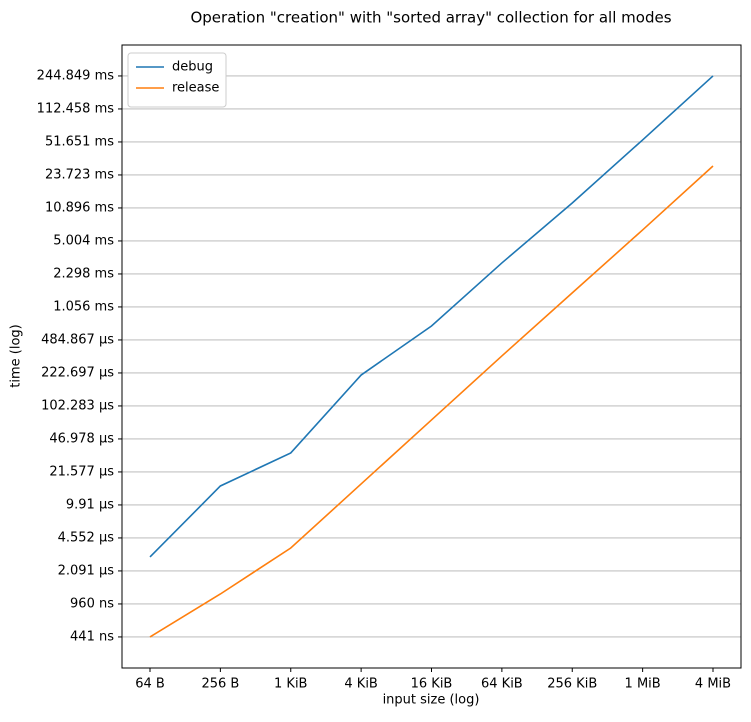 The height and width of the screenshot is (722, 751). I want to click on y-tick-label: 21.577 µs, so click(81, 471).